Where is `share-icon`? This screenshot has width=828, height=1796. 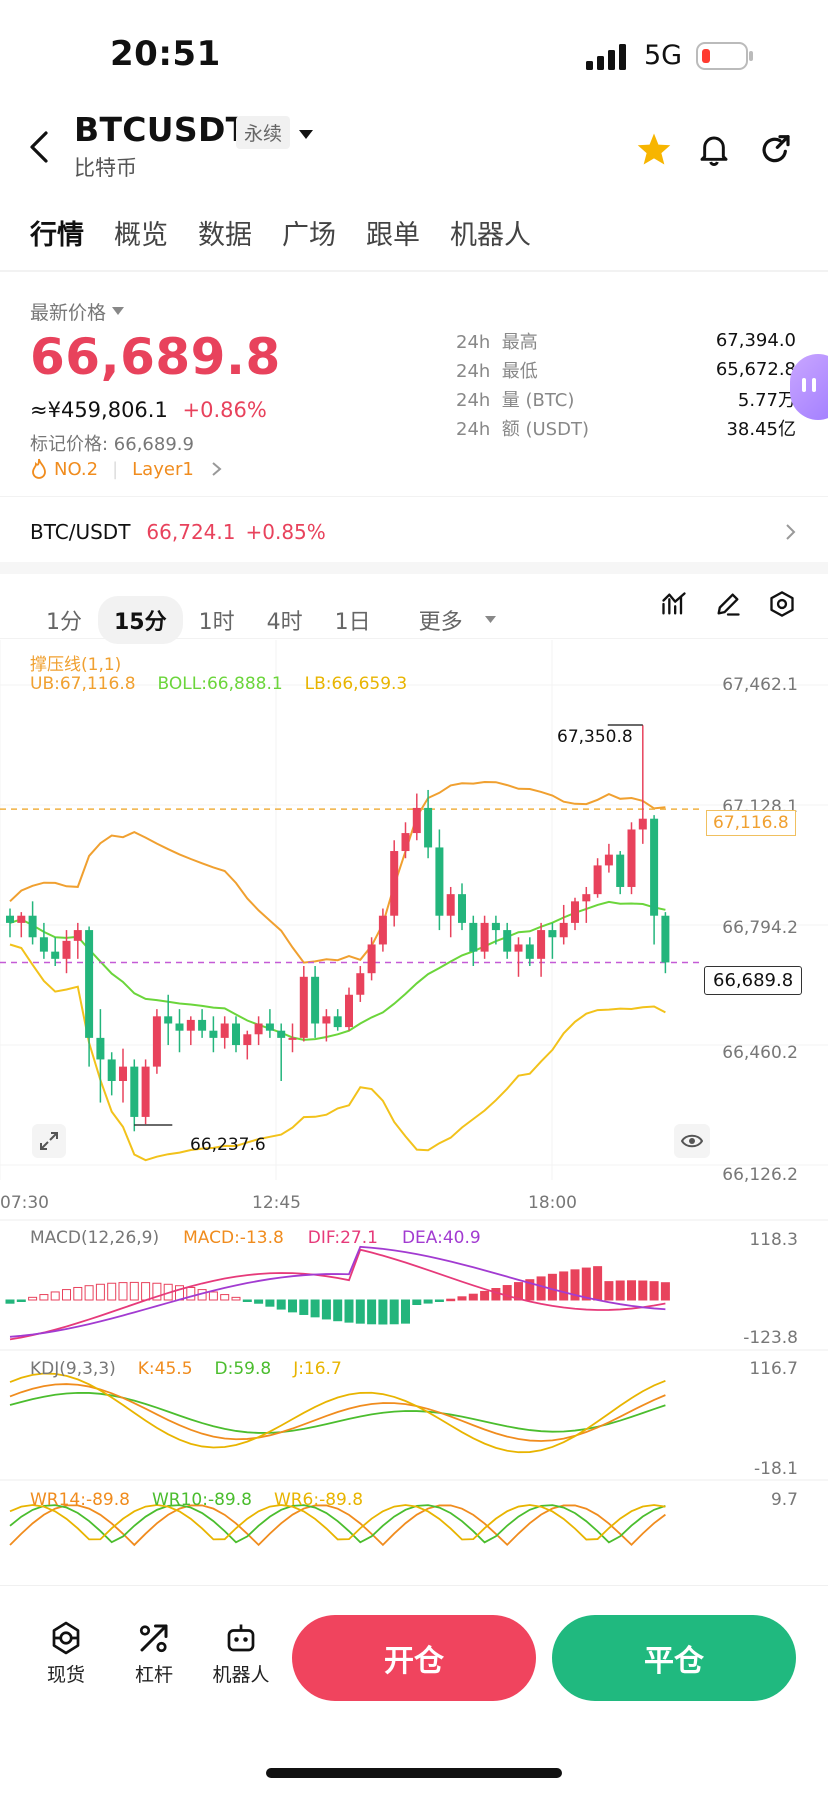
share-icon is located at coordinates (776, 152).